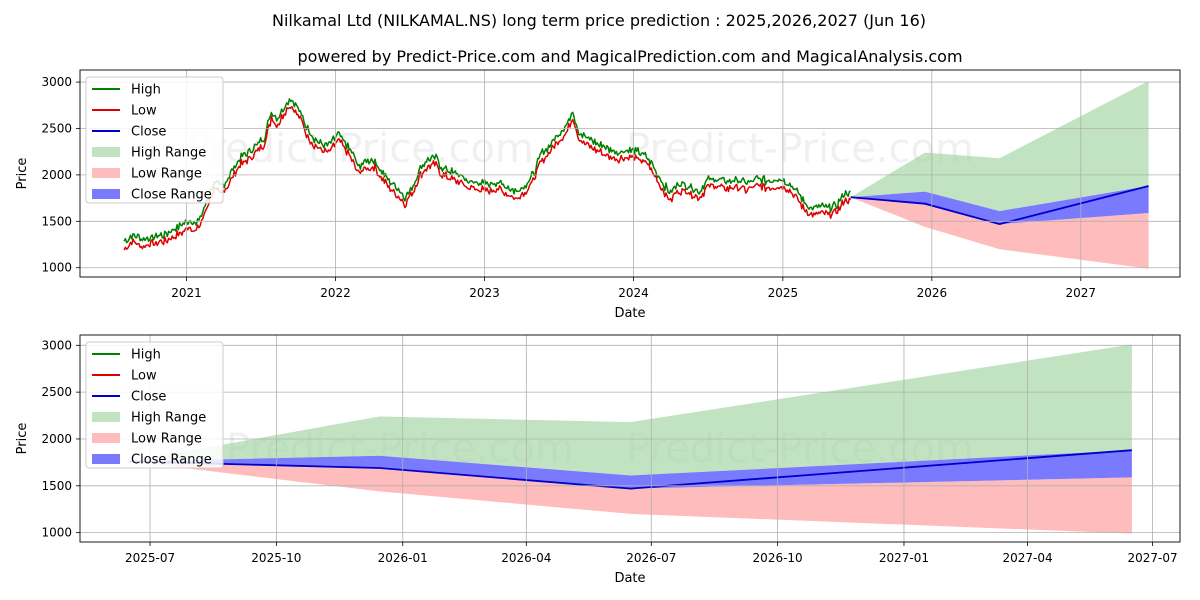  I want to click on x-tick-label: 2026-07, so click(651, 558).